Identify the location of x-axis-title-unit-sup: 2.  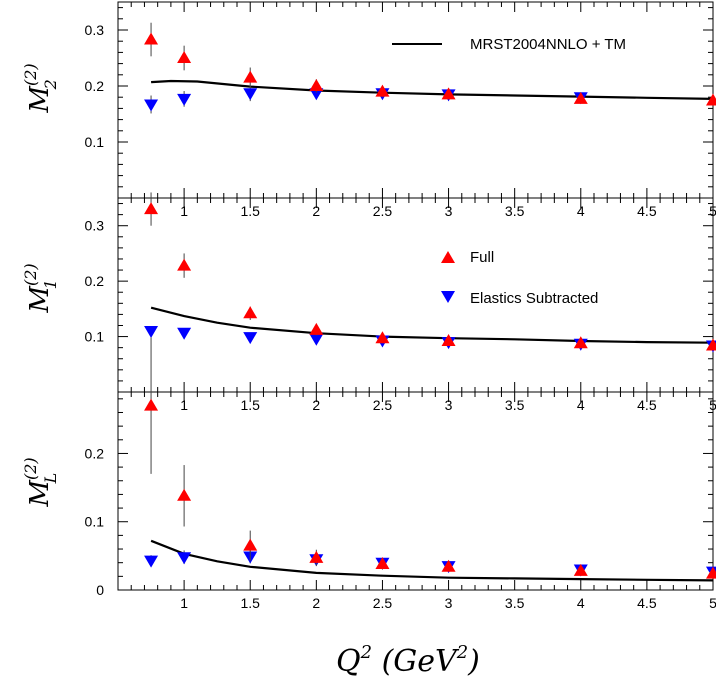
(462, 652).